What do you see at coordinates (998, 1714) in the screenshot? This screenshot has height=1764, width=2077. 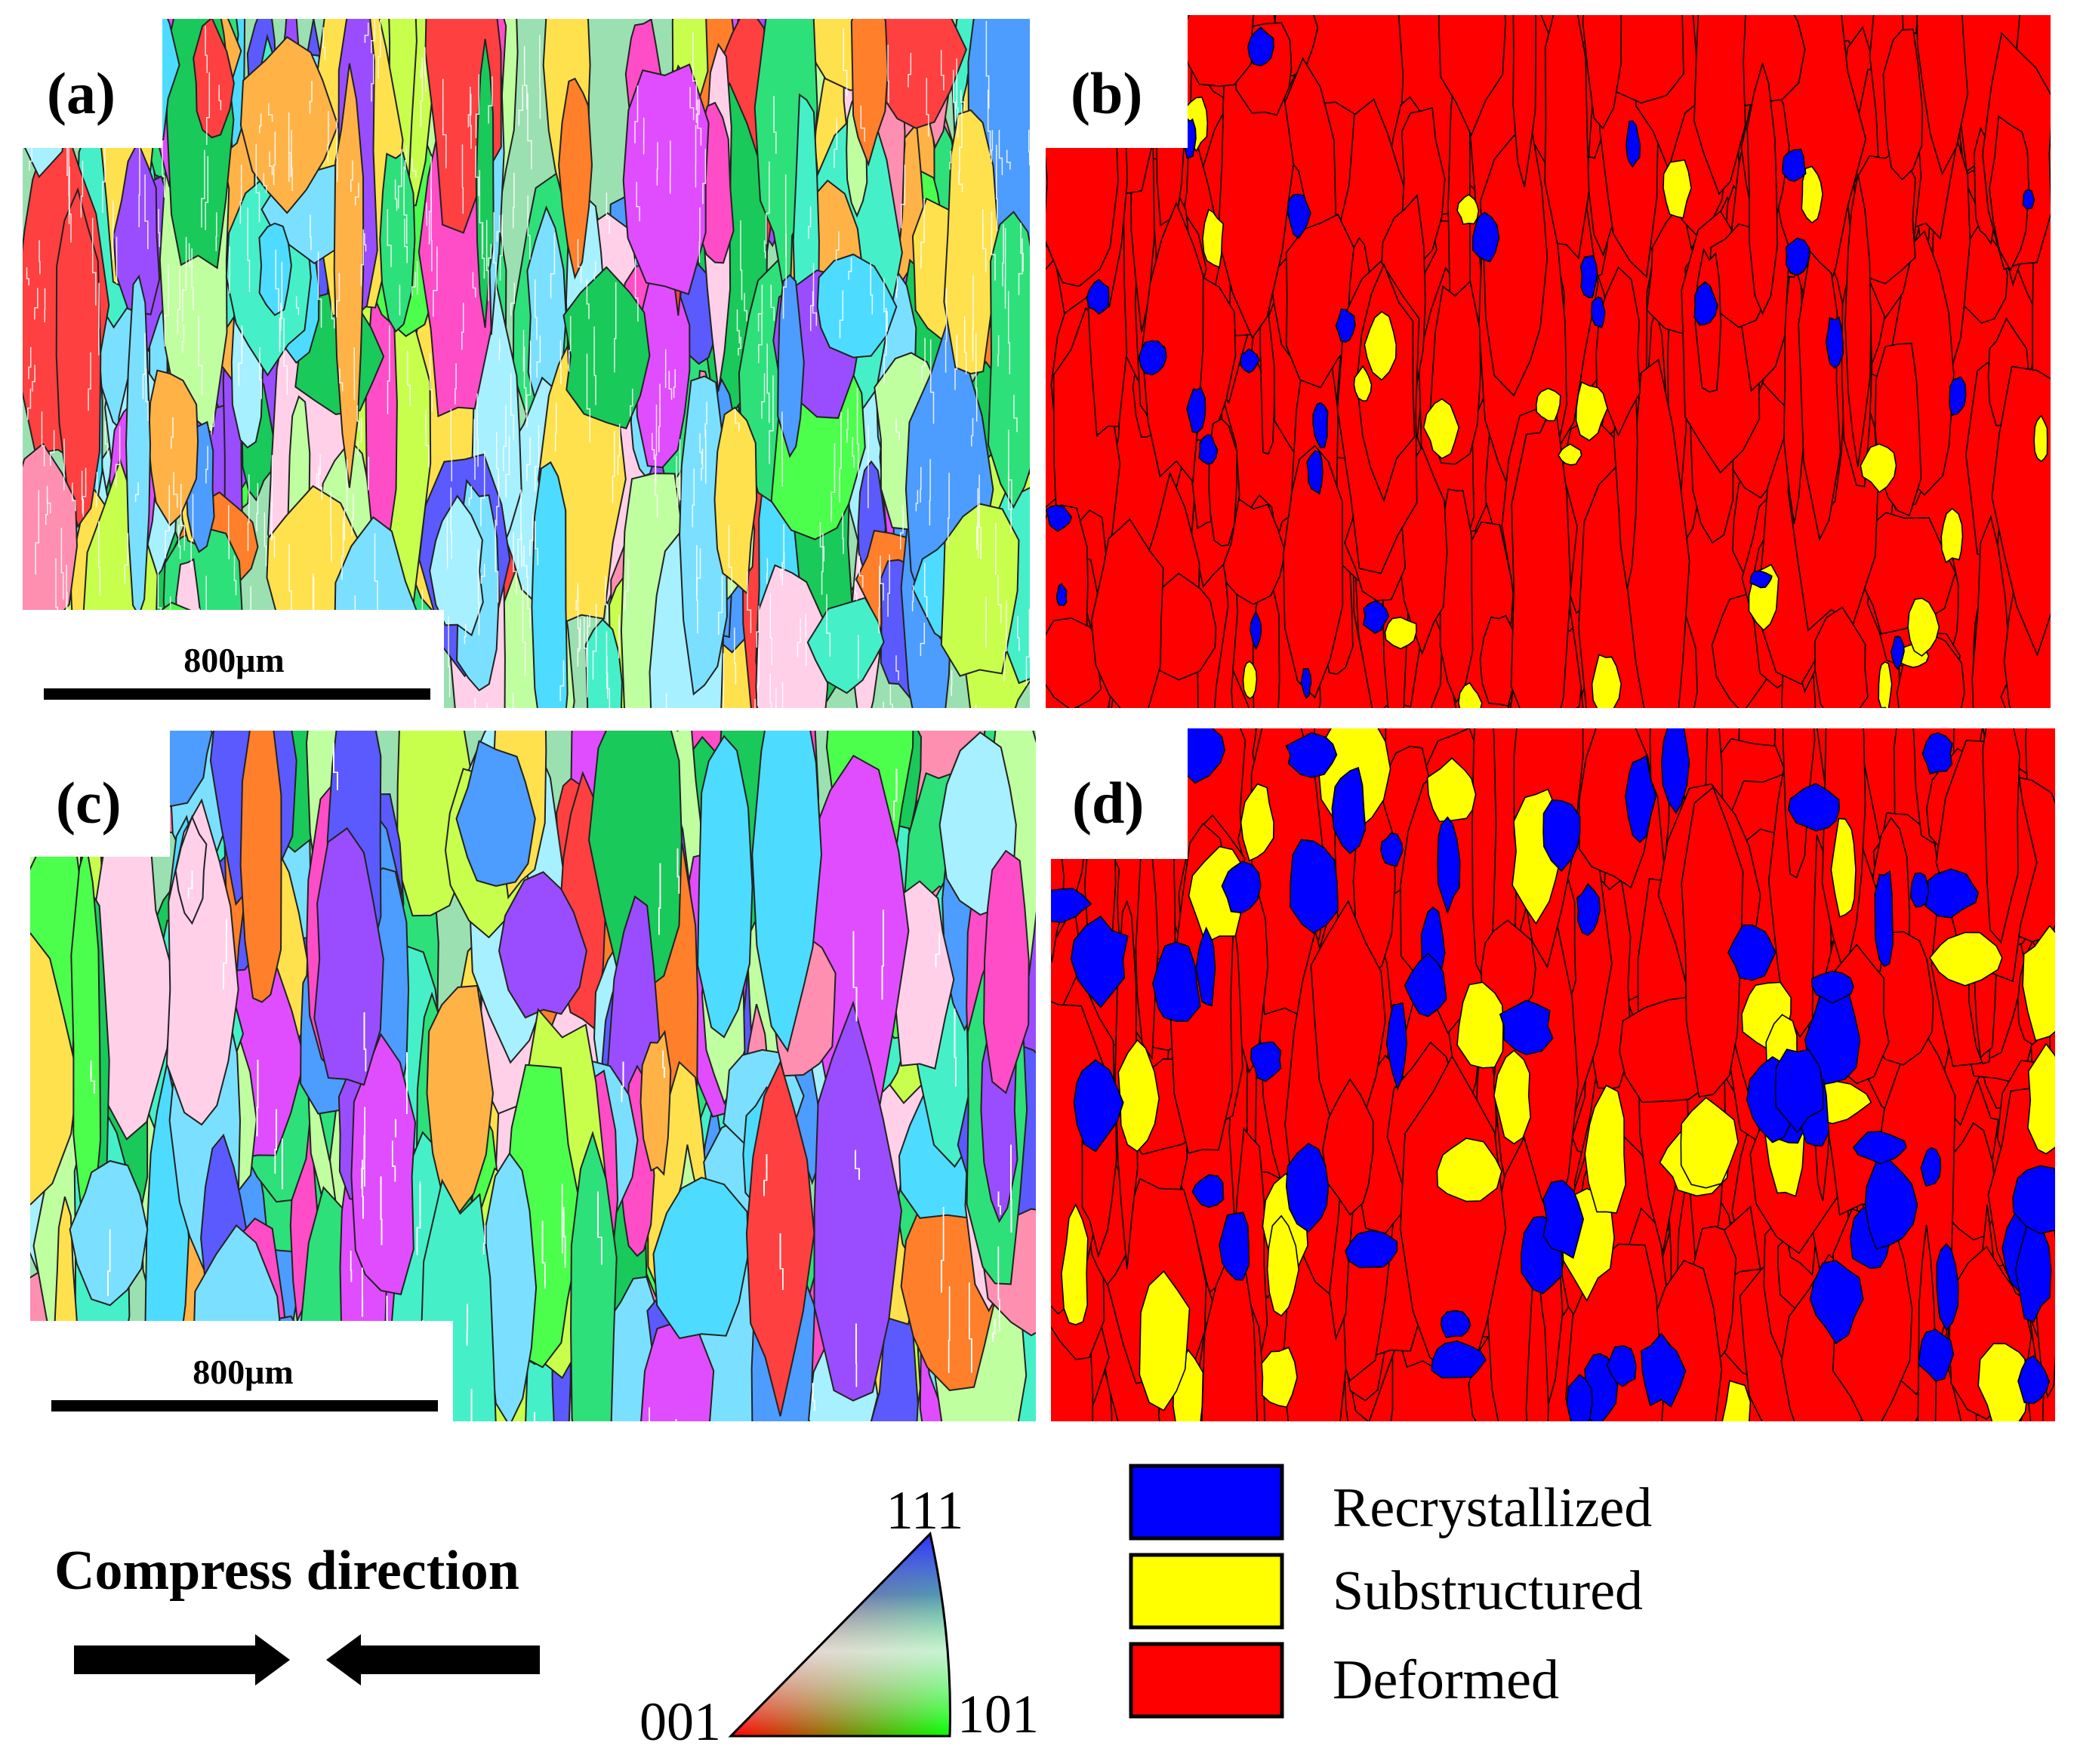 I see `ipf-key-label-101: 101` at bounding box center [998, 1714].